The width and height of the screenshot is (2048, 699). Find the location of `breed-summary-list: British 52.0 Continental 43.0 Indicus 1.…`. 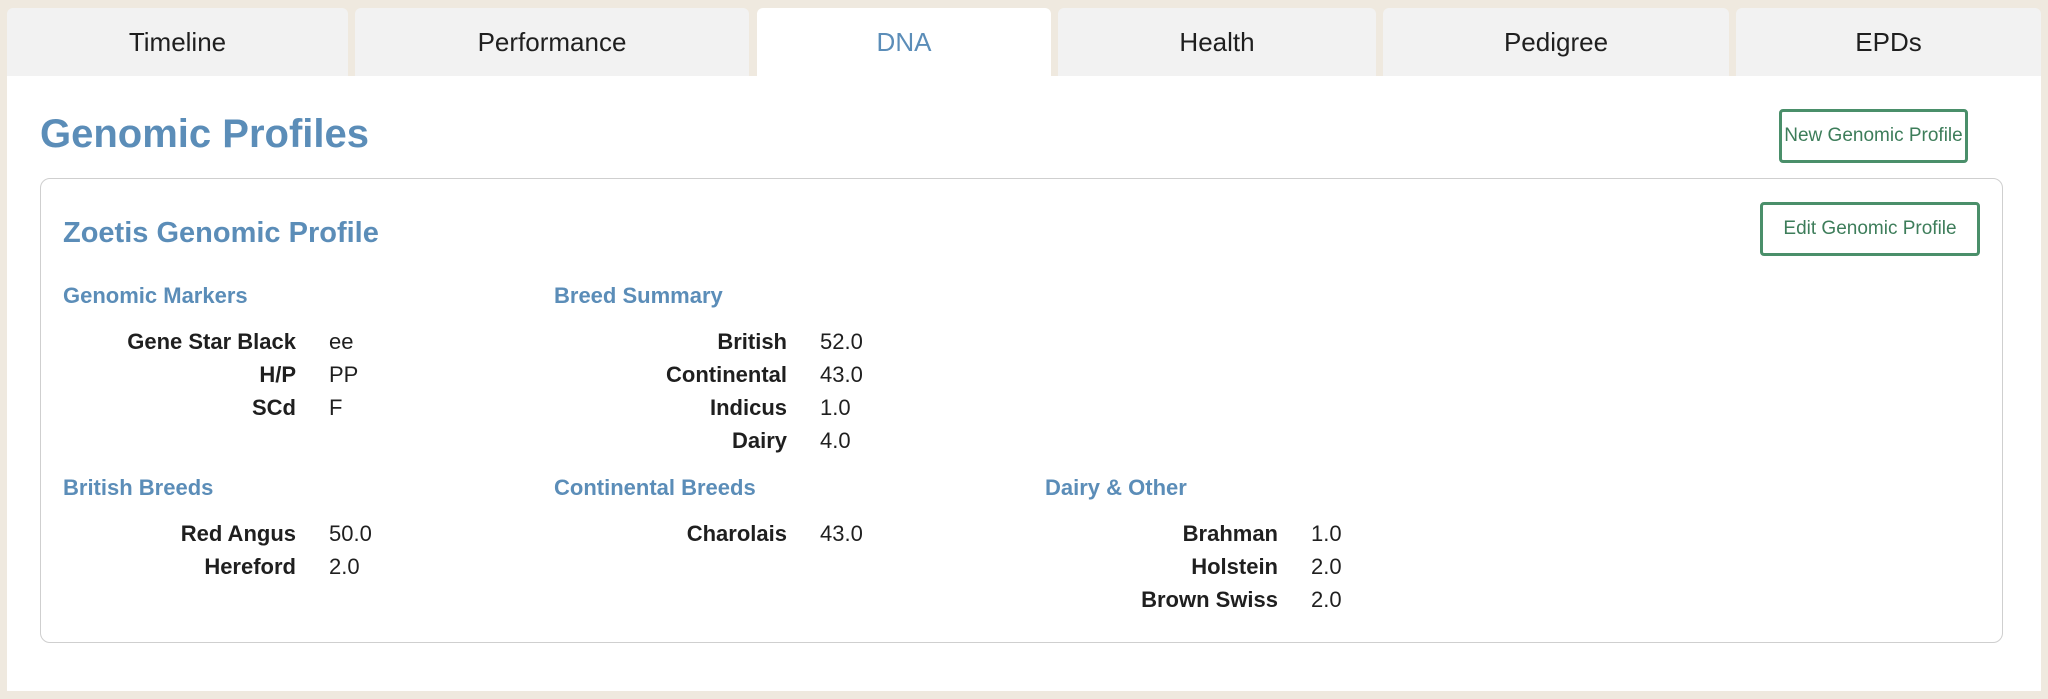

breed-summary-list: British 52.0 Continental 43.0 Indicus 1.… is located at coordinates (769, 395).